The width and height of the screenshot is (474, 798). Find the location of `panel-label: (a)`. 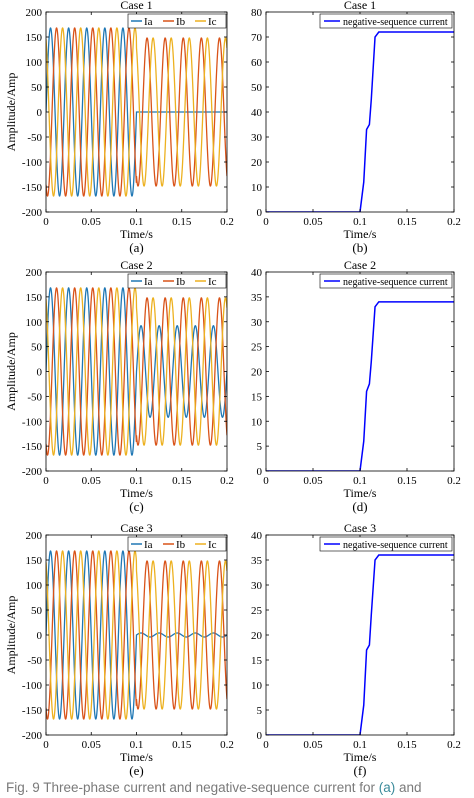

panel-label: (a) is located at coordinates (136, 247).